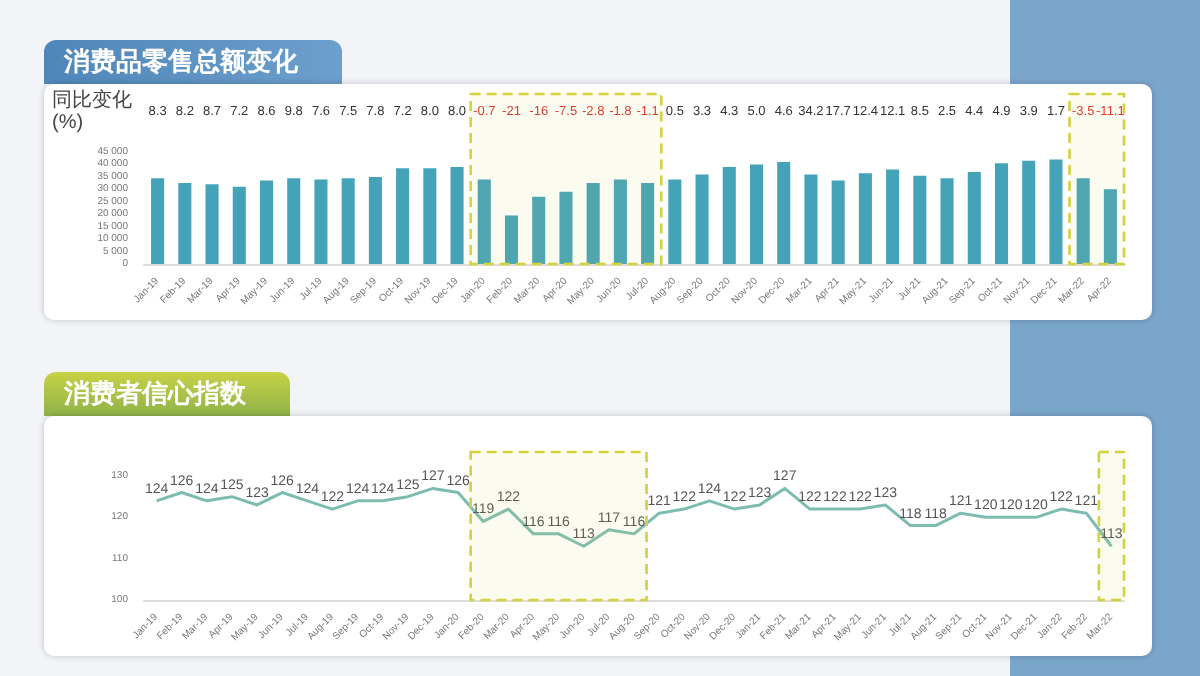 Image resolution: width=1200 pixels, height=676 pixels. I want to click on text: 同比变化 (%), so click(95, 111).